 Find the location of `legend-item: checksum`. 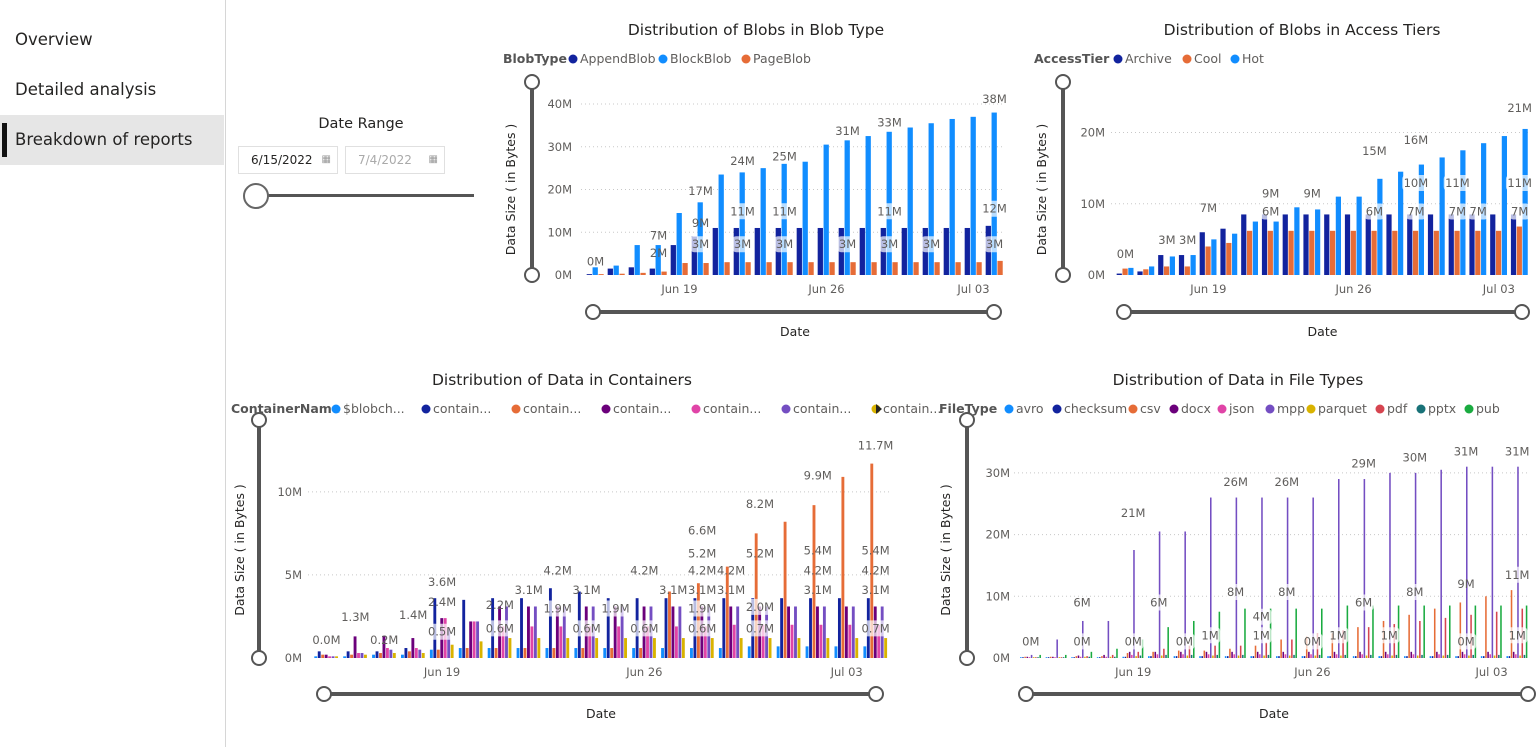

legend-item: checksum is located at coordinates (1090, 408).